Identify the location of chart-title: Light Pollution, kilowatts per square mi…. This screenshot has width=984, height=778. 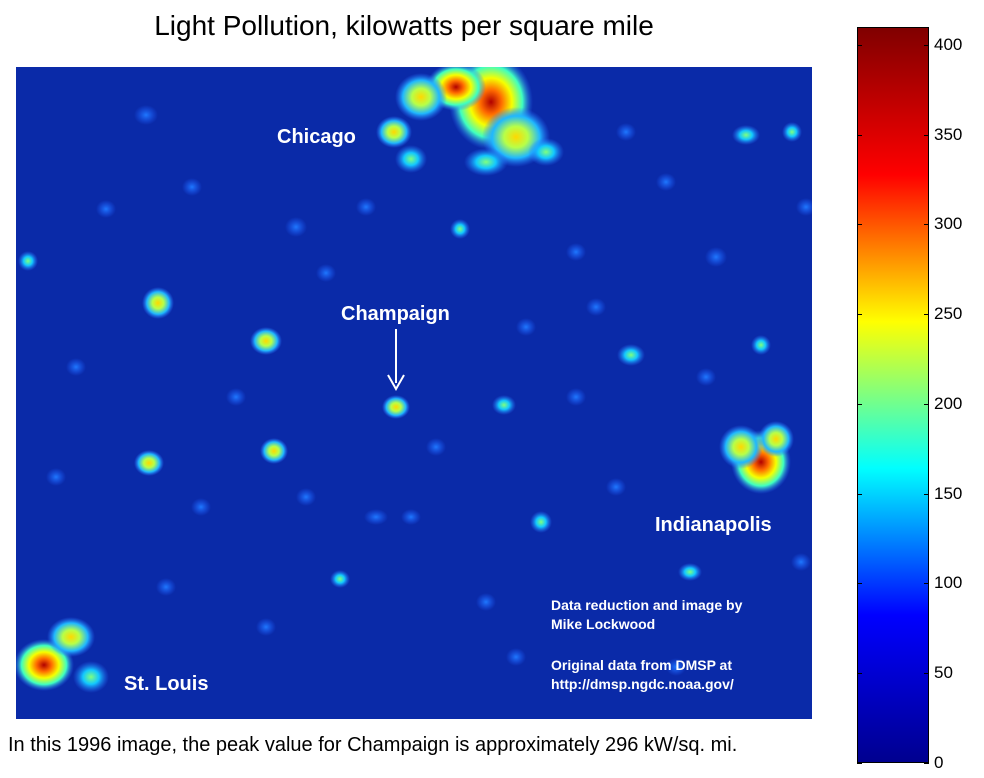
(404, 25).